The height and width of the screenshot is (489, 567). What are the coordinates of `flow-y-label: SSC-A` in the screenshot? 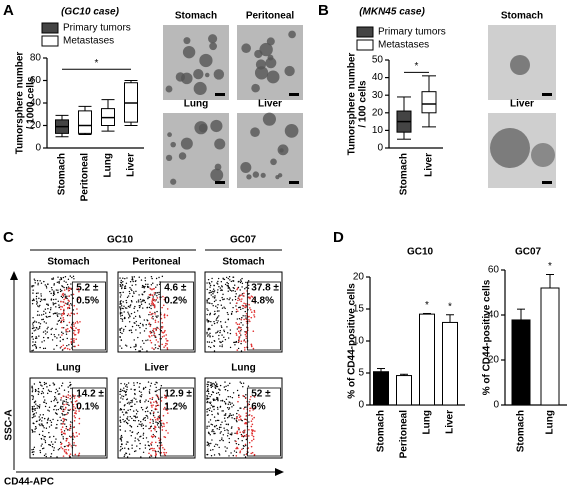 It's located at (9, 424).